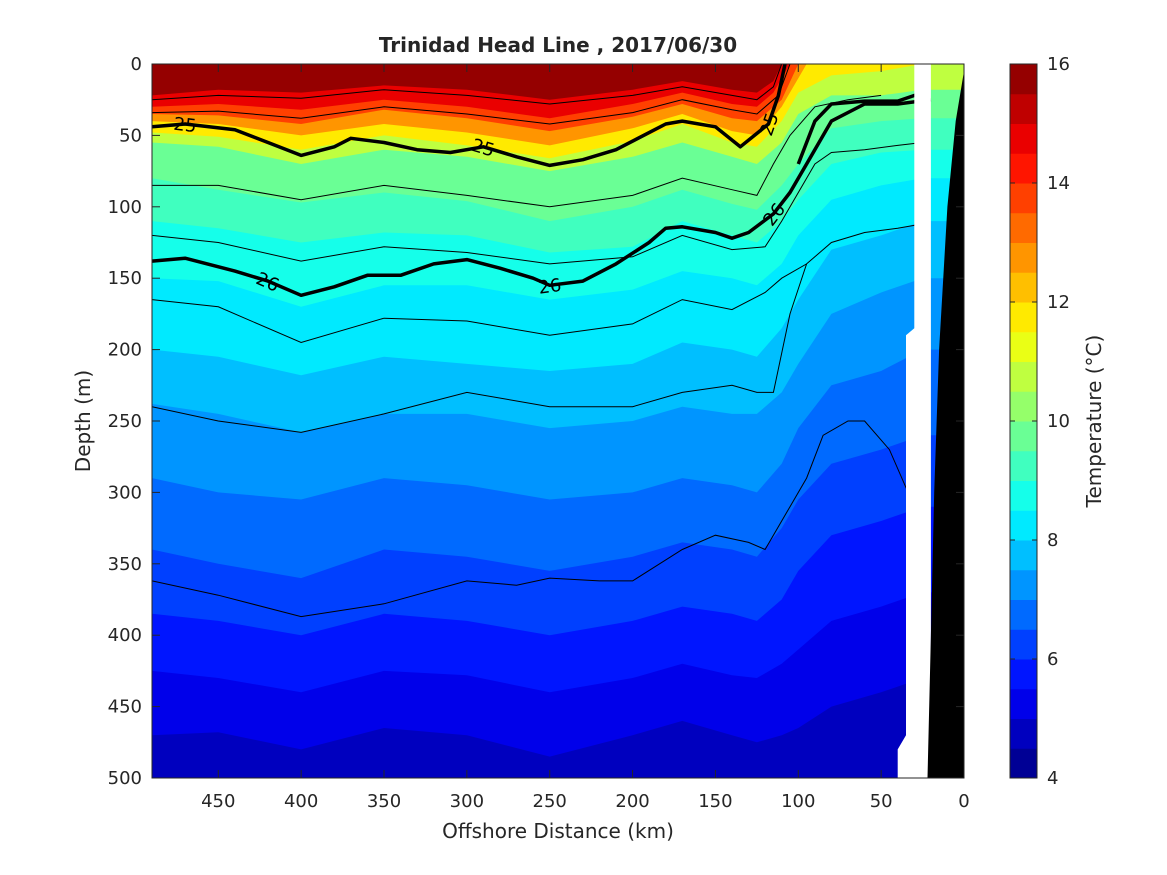 This screenshot has height=875, width=1167. I want to click on y-axis-label: Depth (m), so click(83, 421).